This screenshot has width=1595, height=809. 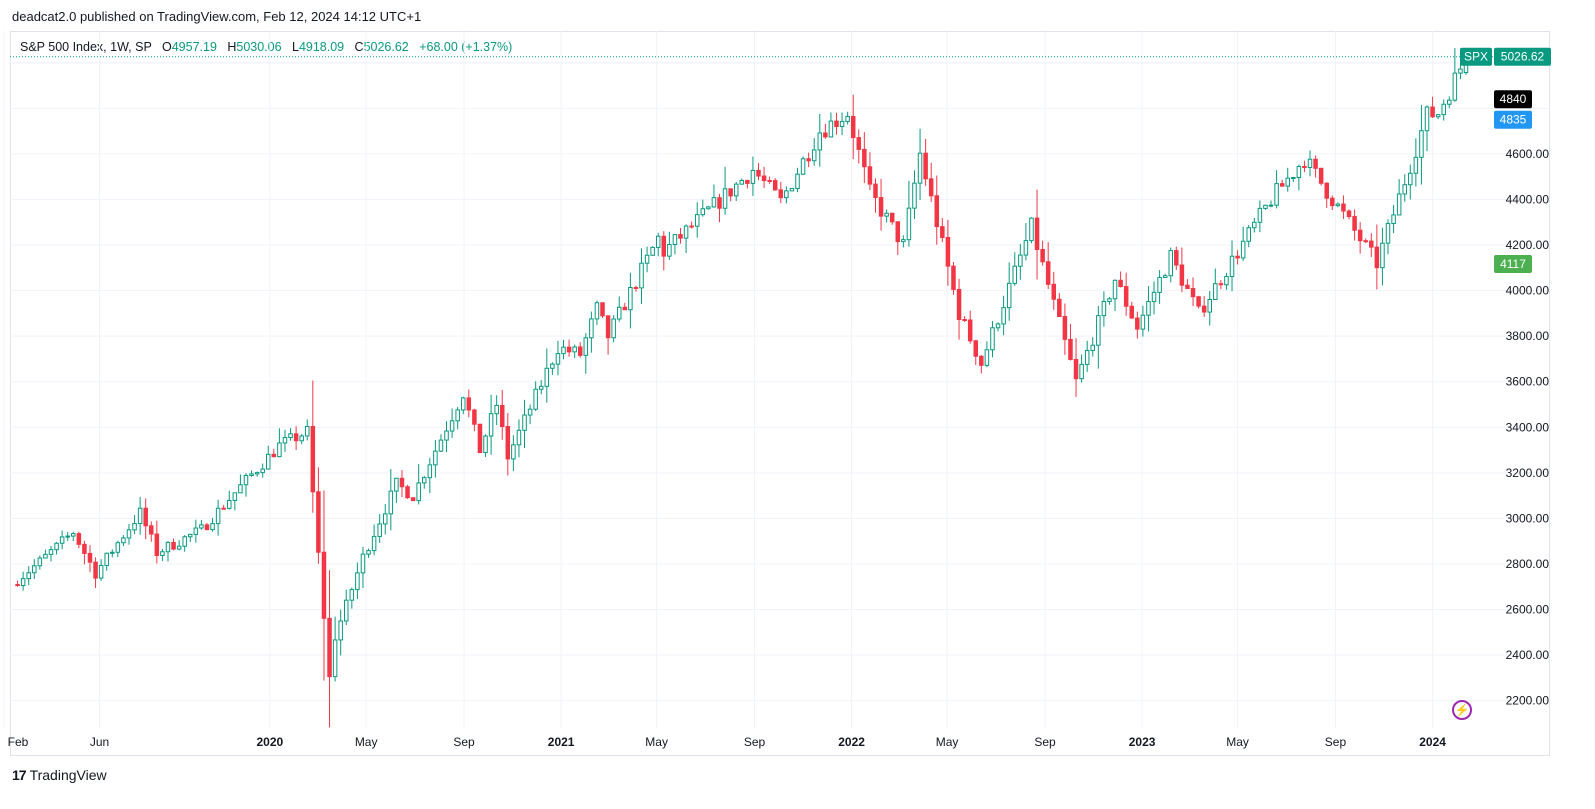 I want to click on last-price-tag-bg, so click(x=1522, y=56).